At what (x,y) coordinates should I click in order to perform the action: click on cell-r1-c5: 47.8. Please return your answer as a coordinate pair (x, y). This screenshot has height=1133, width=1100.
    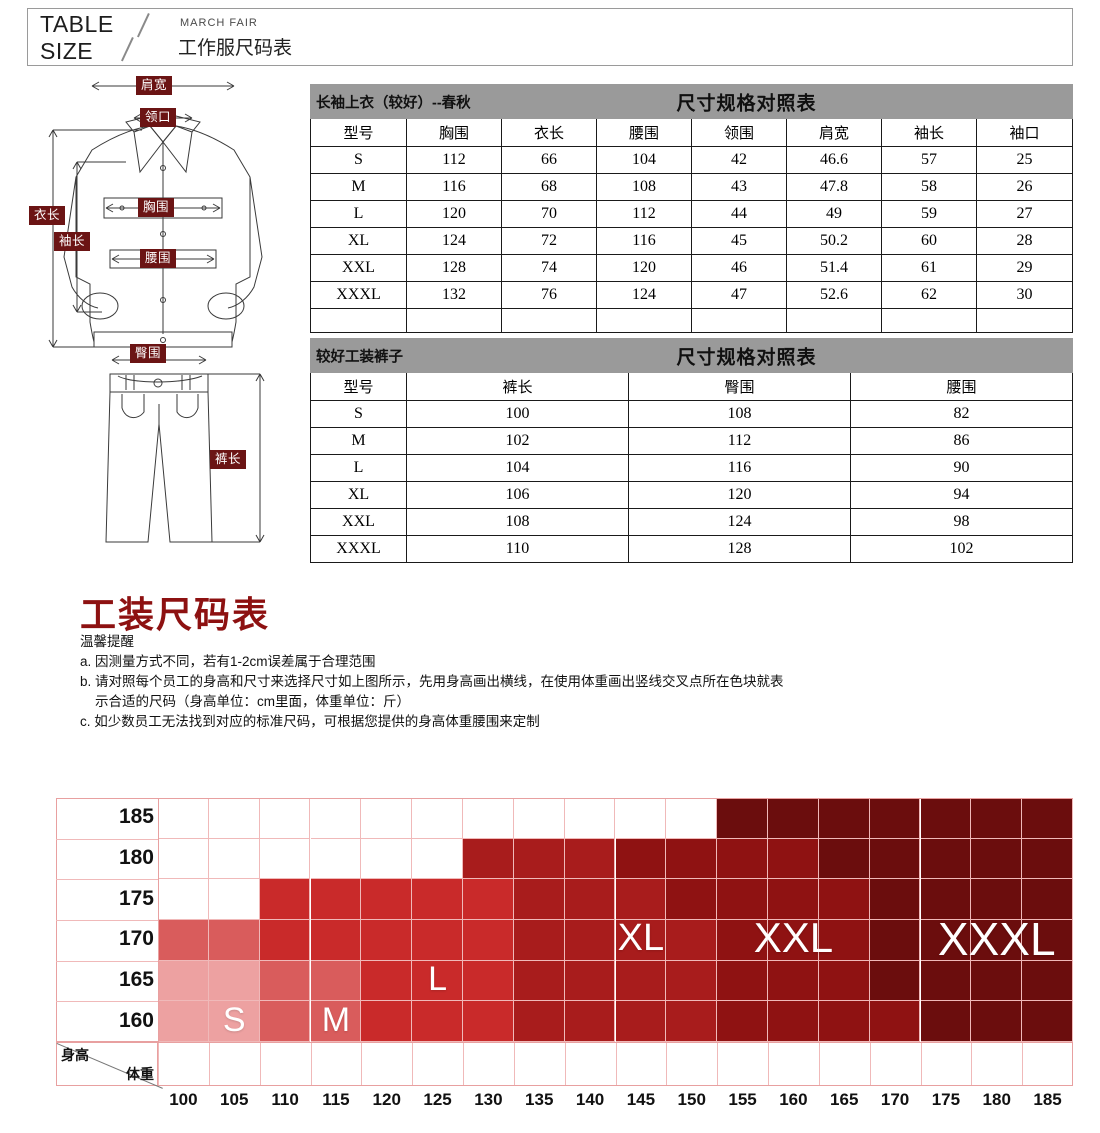
    Looking at the image, I should click on (834, 187).